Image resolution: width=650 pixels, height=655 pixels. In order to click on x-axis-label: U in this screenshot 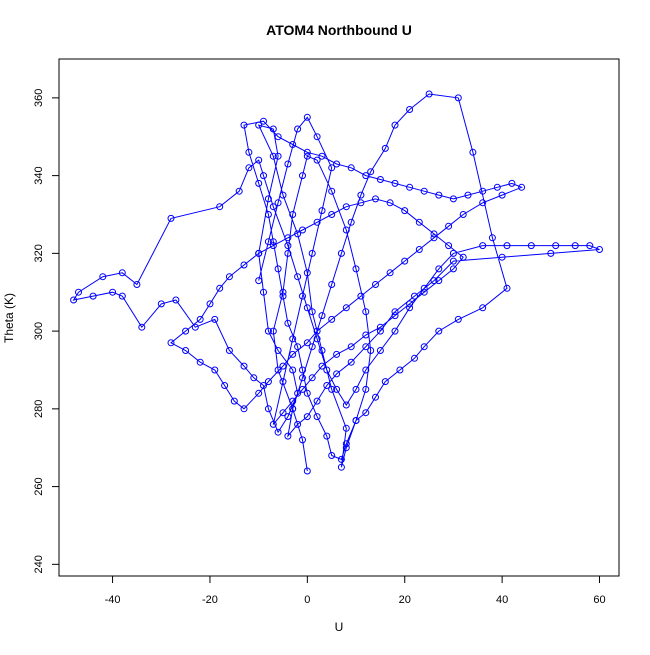, I will do `click(339, 627)`.